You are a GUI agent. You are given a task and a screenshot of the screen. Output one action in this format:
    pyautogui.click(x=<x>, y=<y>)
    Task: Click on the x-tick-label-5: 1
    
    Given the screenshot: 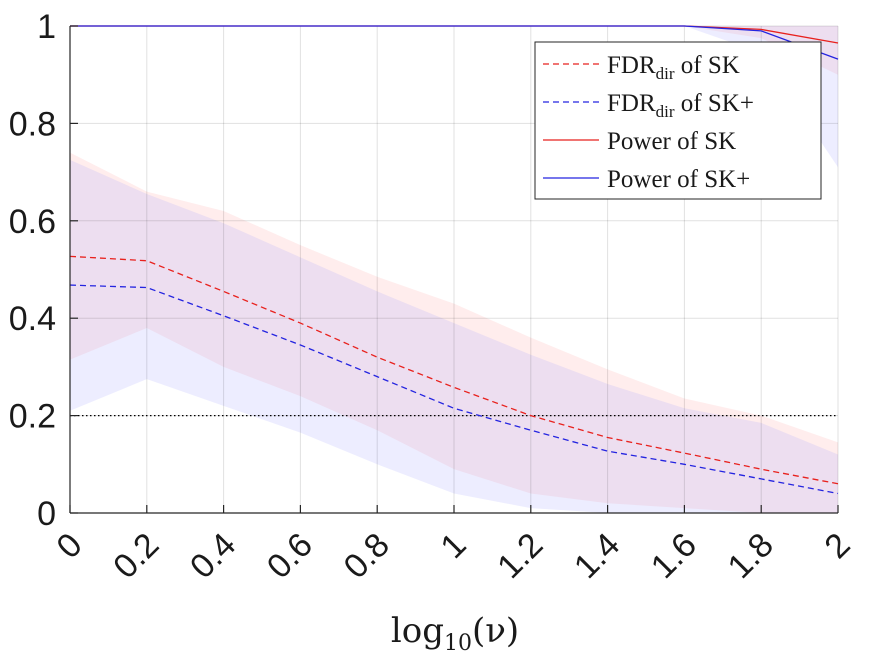 What is the action you would take?
    pyautogui.click(x=453, y=546)
    